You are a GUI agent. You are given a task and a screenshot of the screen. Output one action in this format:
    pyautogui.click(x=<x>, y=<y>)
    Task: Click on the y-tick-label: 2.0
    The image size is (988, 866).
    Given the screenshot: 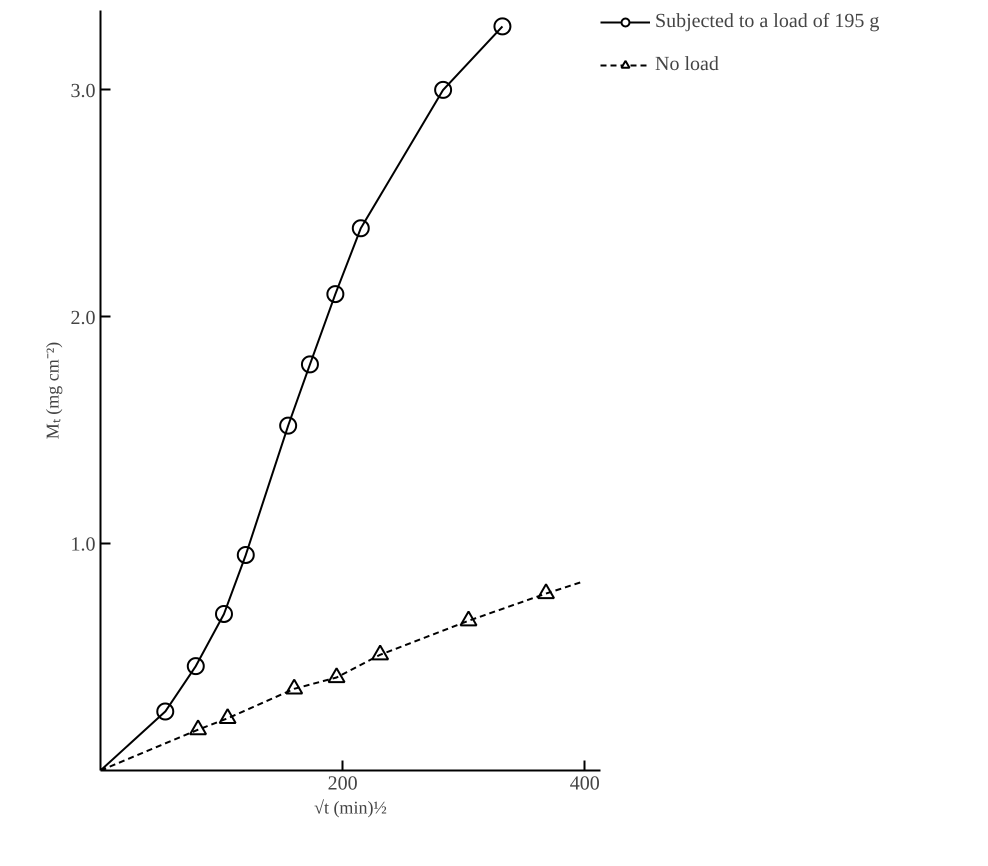 What is the action you would take?
    pyautogui.click(x=83, y=317)
    